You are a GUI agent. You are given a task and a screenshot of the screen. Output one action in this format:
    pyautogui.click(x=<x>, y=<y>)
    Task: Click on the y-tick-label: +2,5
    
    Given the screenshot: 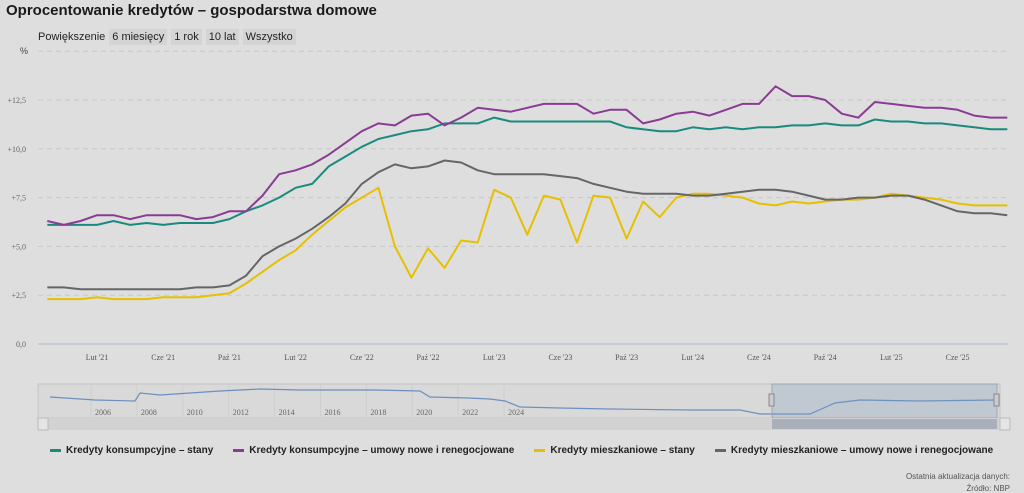 What is the action you would take?
    pyautogui.click(x=18, y=295)
    